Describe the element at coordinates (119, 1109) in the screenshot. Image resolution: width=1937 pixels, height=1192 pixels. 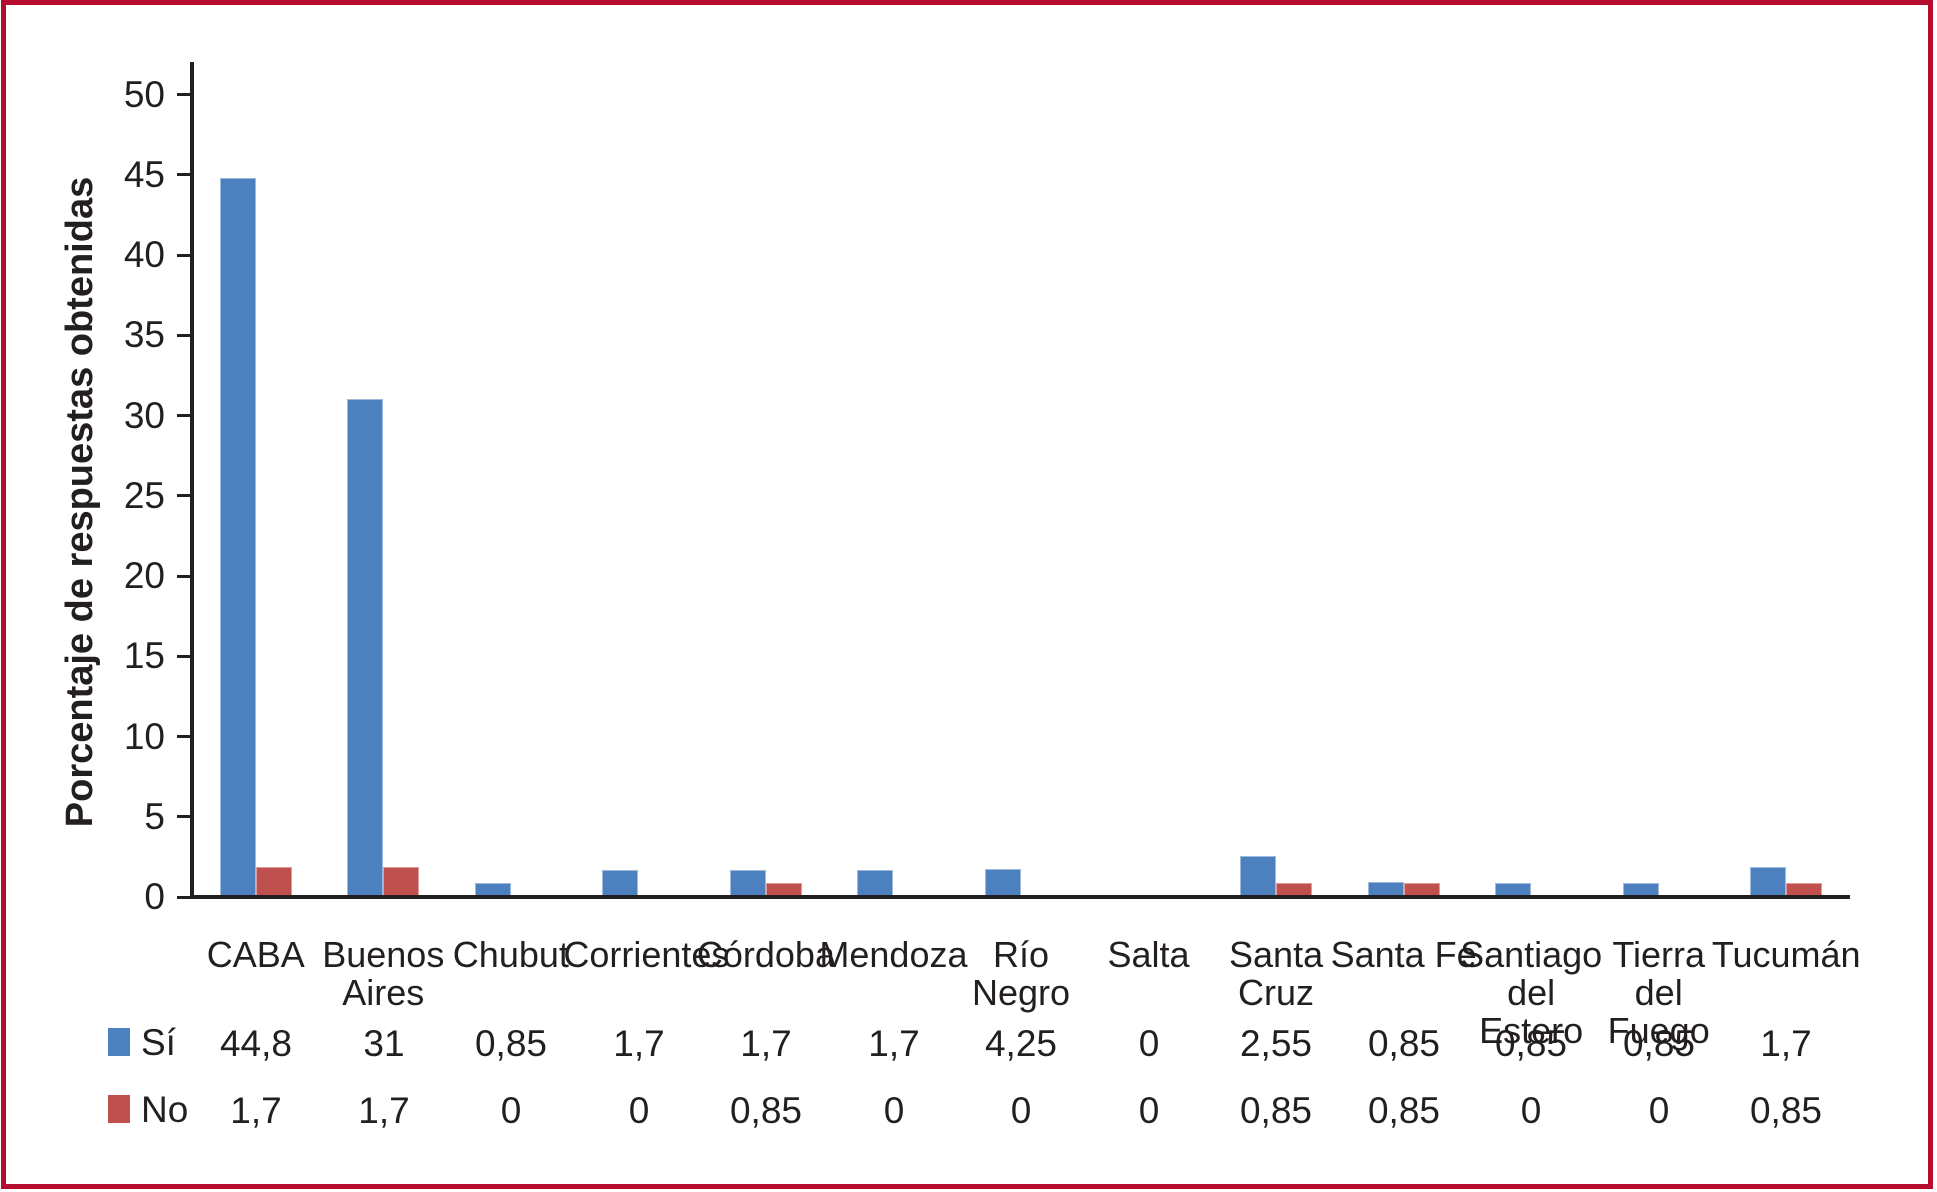
I see `legend-no-swatch` at that location.